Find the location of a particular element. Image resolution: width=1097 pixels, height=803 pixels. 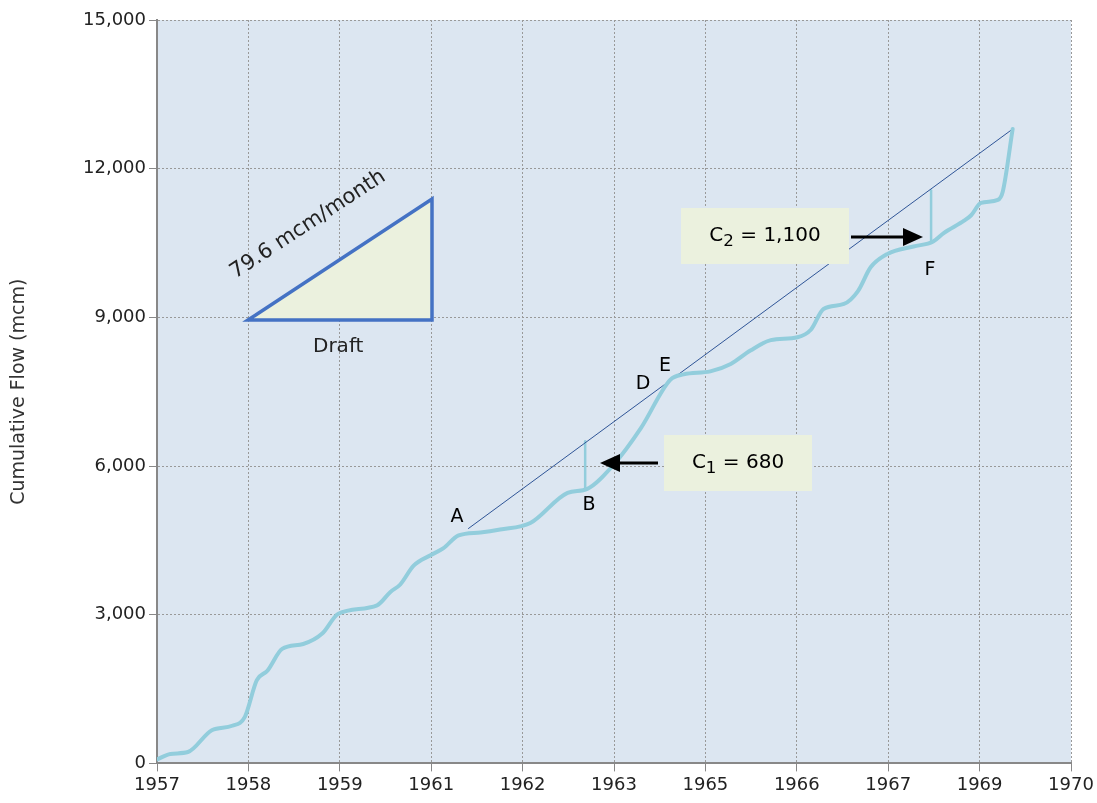

annotation: B is located at coordinates (589, 503).